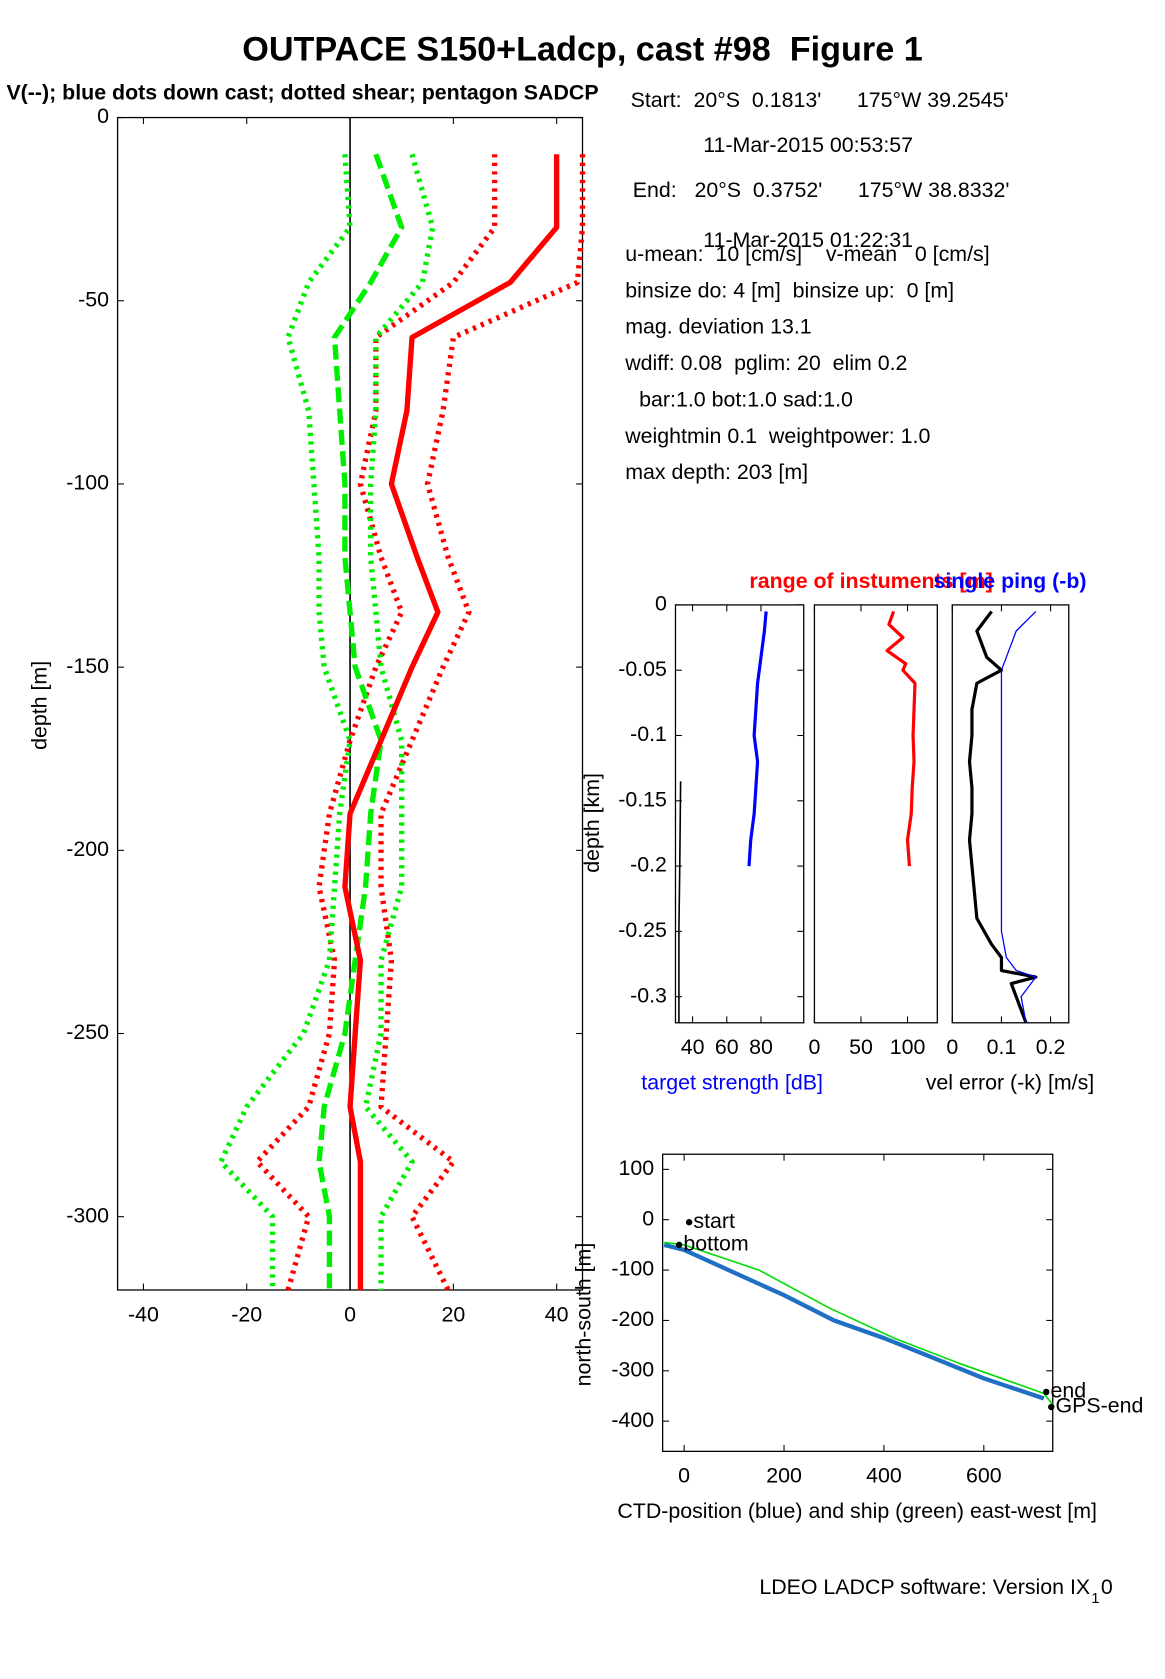  Describe the element at coordinates (807, 254) in the screenshot. I see `info-line: u-mean: 10 [cm/s] v-mean 0 [cm/s]` at that location.